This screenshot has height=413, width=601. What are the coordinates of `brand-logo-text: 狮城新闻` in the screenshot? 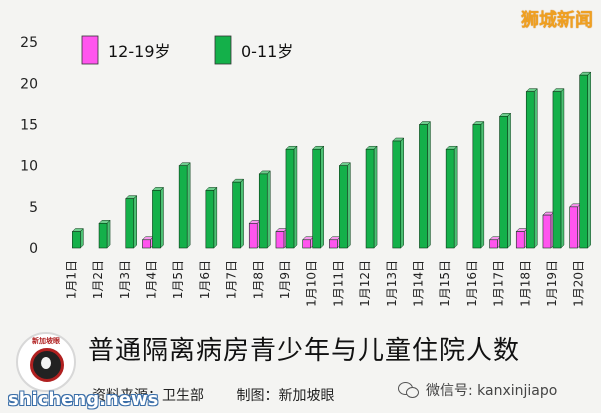 It's located at (557, 20).